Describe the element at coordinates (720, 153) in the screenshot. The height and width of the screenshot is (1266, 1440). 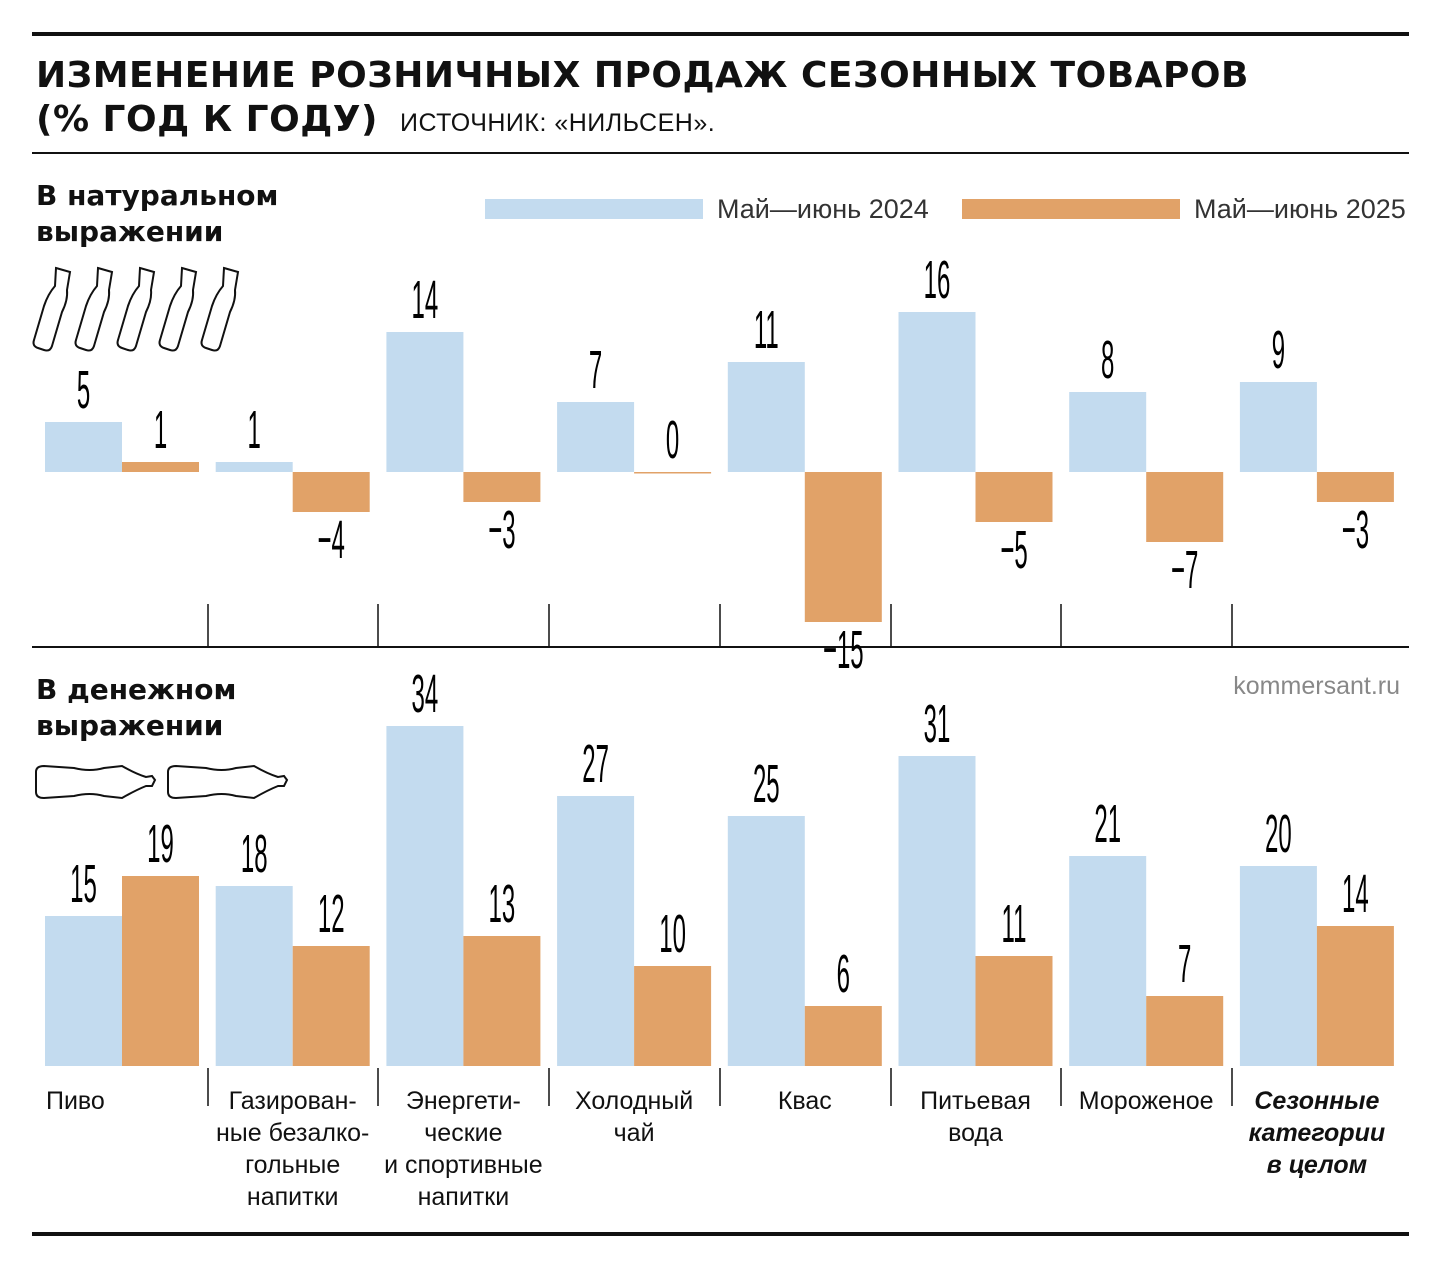
I see `header-divider` at that location.